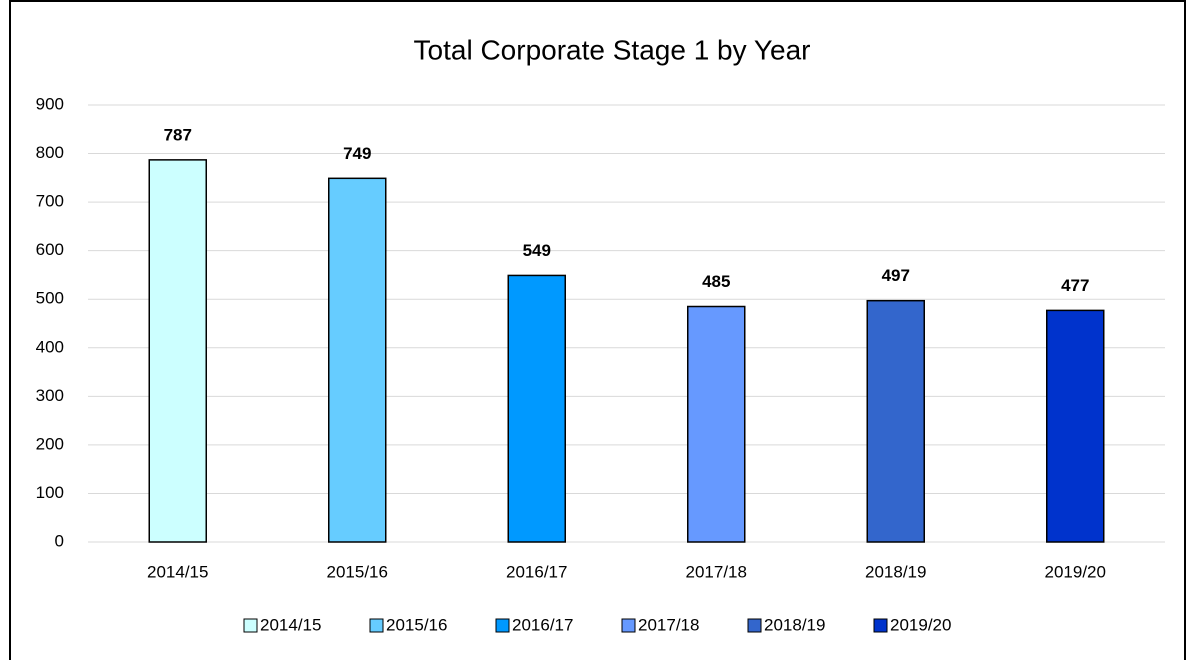 Image resolution: width=1187 pixels, height=660 pixels. I want to click on legend-label: 2017/18, so click(668, 624).